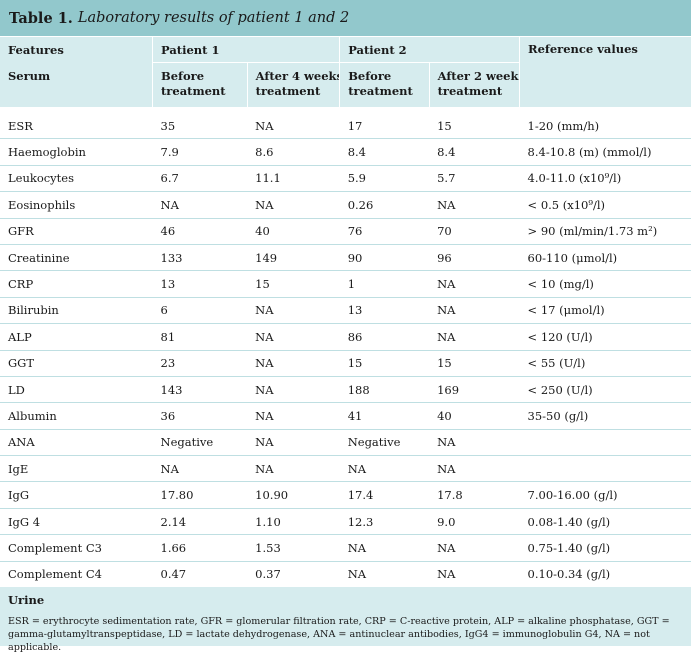 Image resolution: width=691 pixels, height=654 pixels. Describe the element at coordinates (605, 548) in the screenshot. I see `cell-reference: 0.75-1.40 (g/l)` at that location.